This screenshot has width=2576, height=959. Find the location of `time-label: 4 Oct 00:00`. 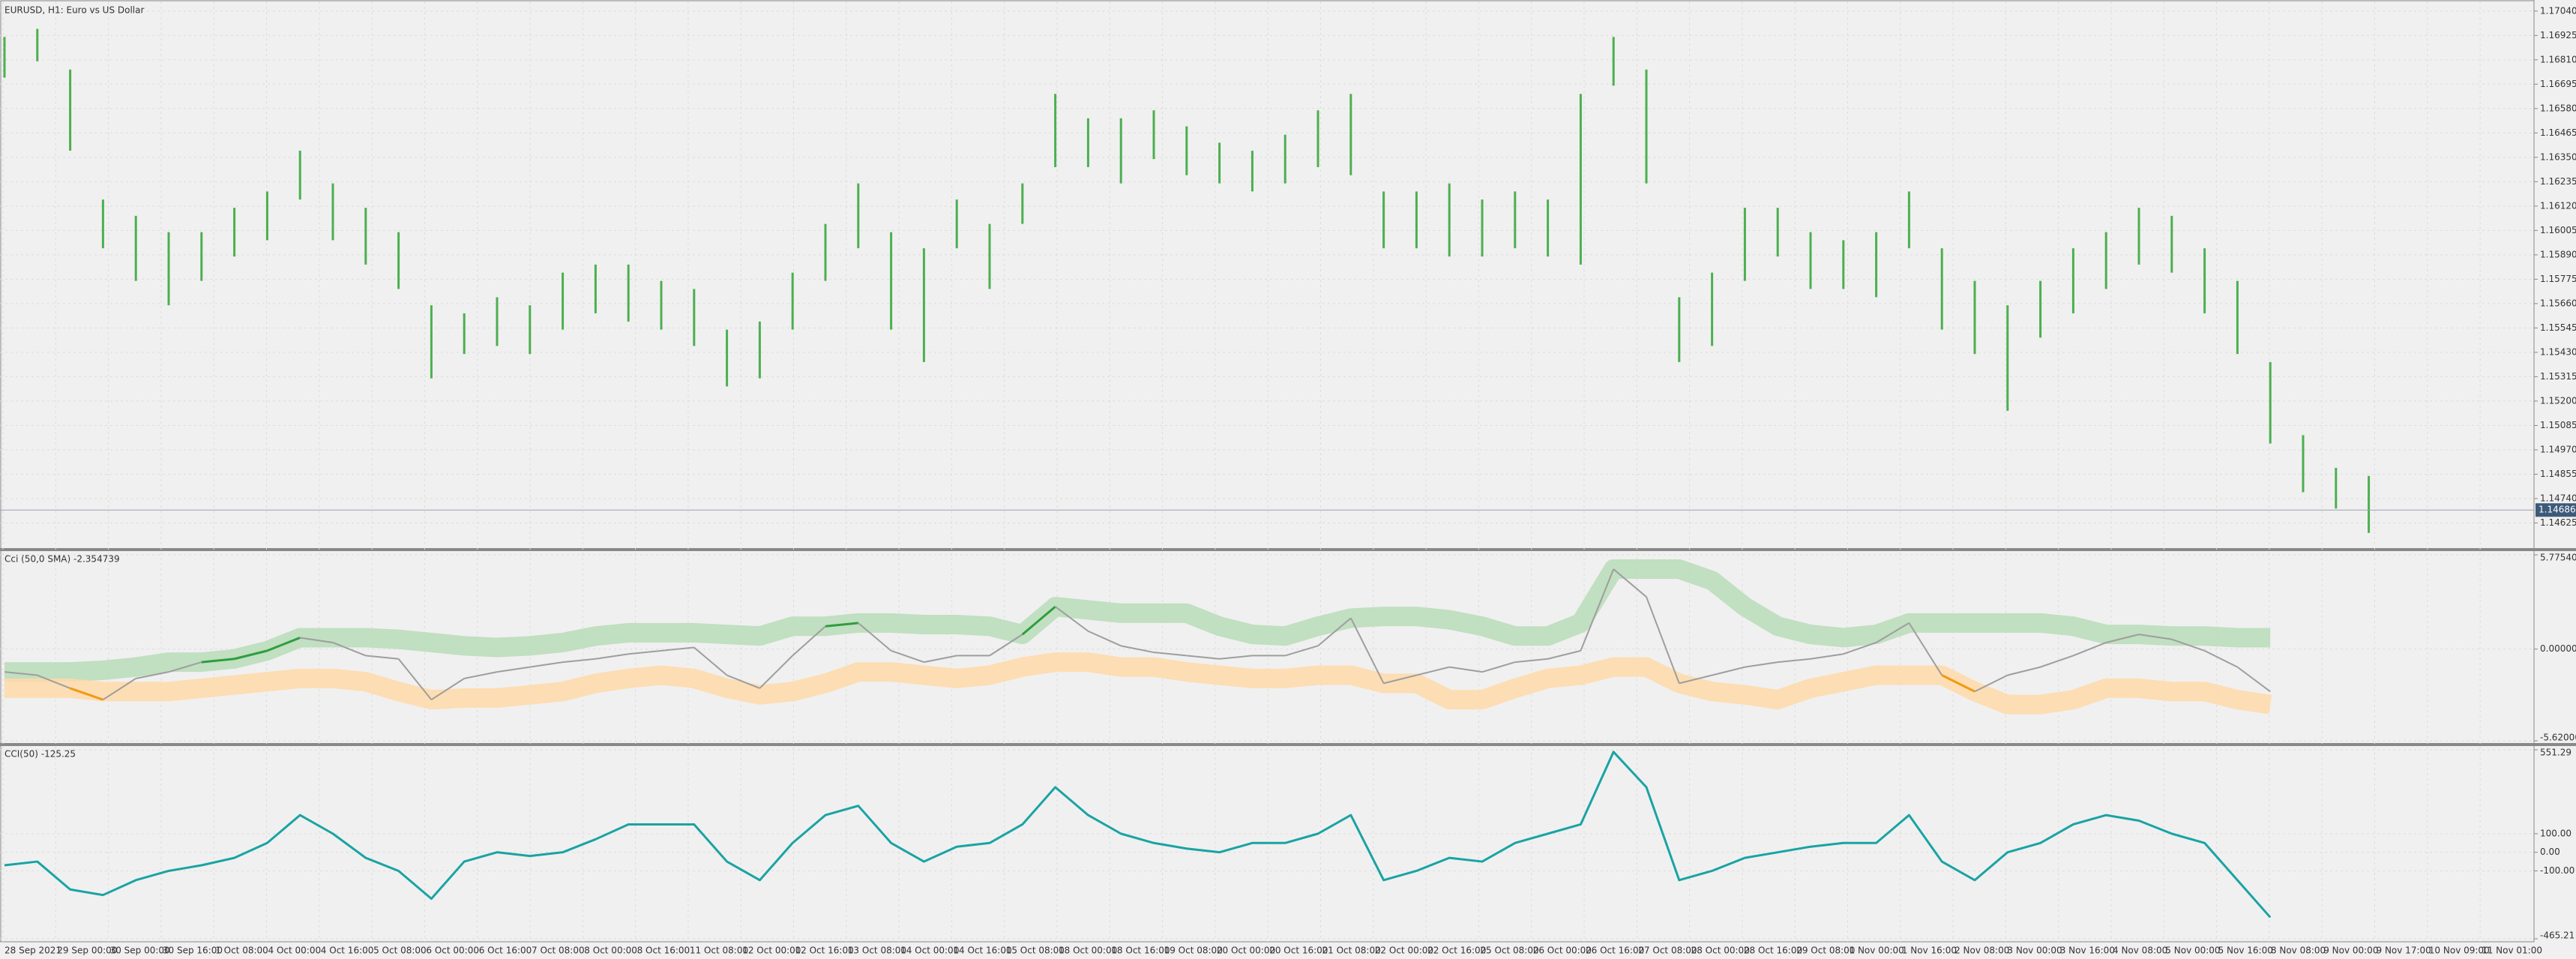

time-label: 4 Oct 00:00 is located at coordinates (295, 951).